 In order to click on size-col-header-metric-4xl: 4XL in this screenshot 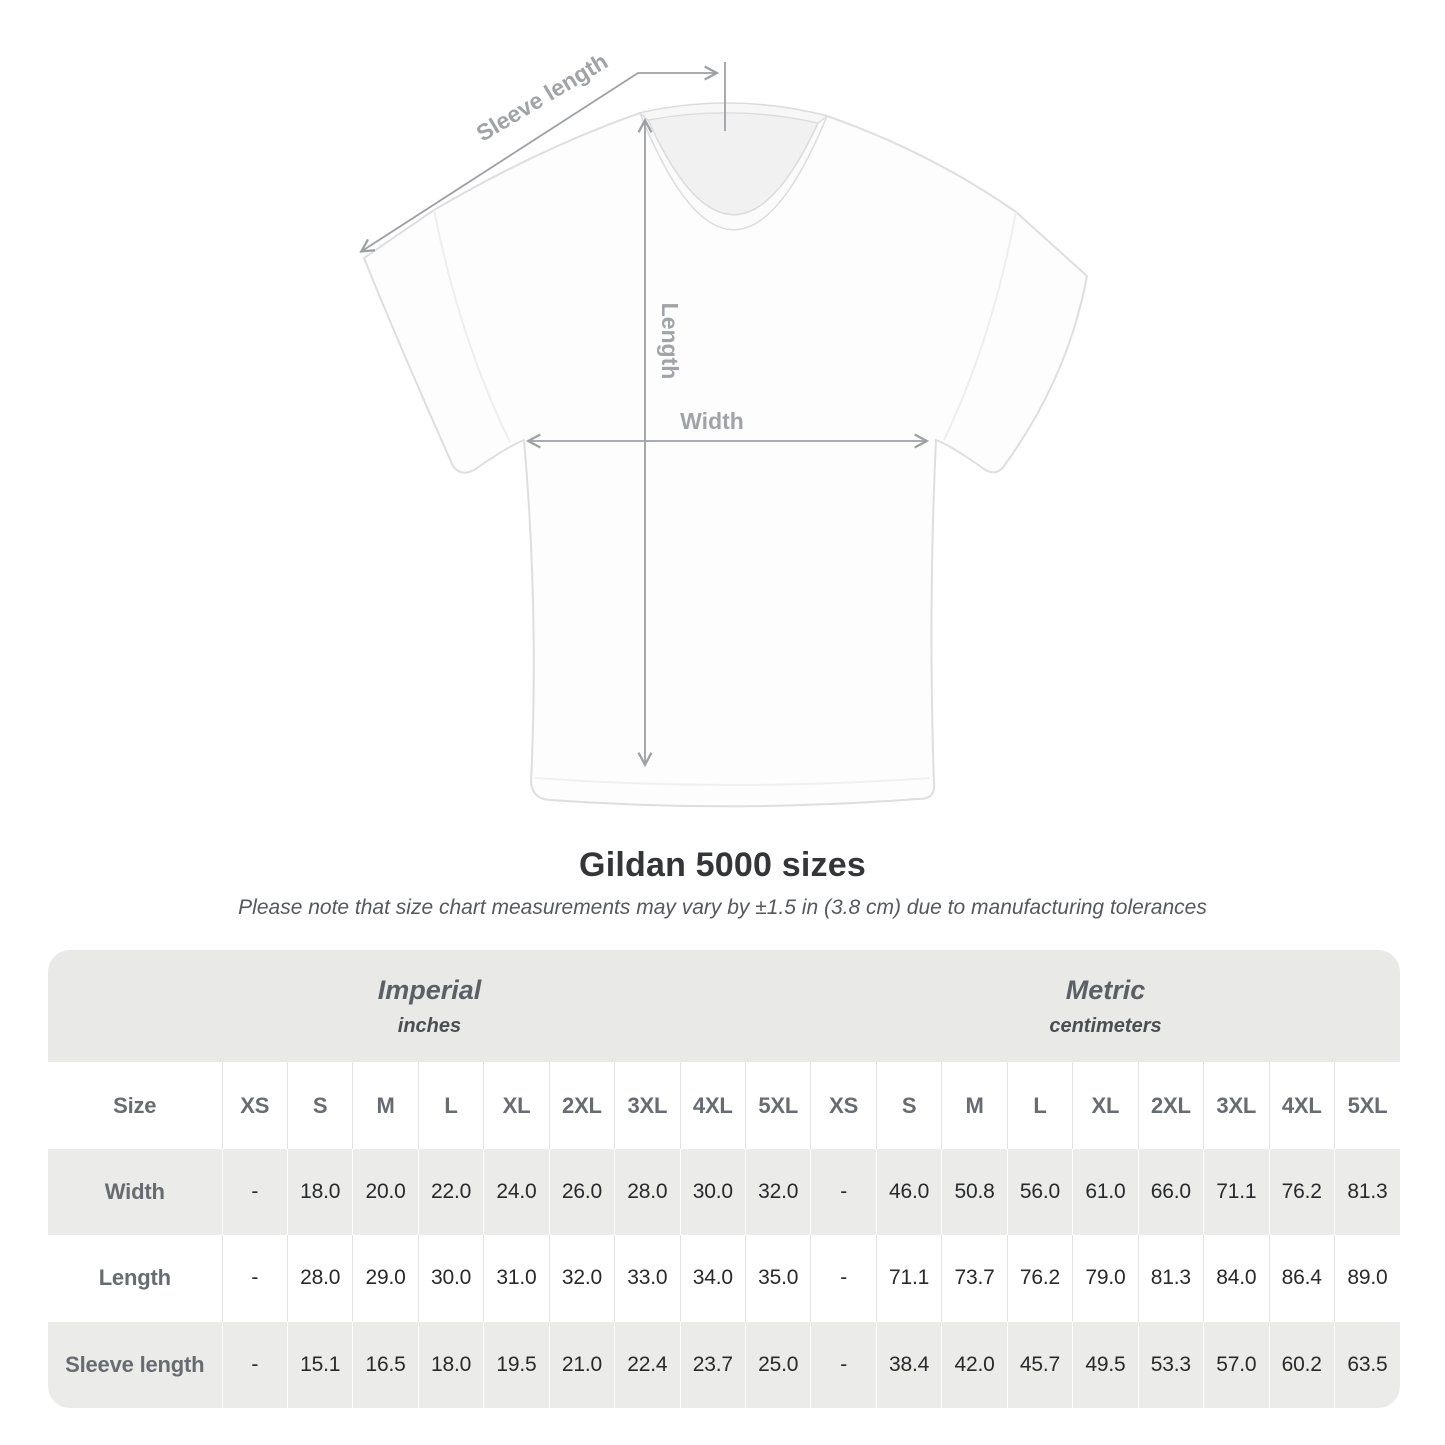, I will do `click(1301, 1105)`.